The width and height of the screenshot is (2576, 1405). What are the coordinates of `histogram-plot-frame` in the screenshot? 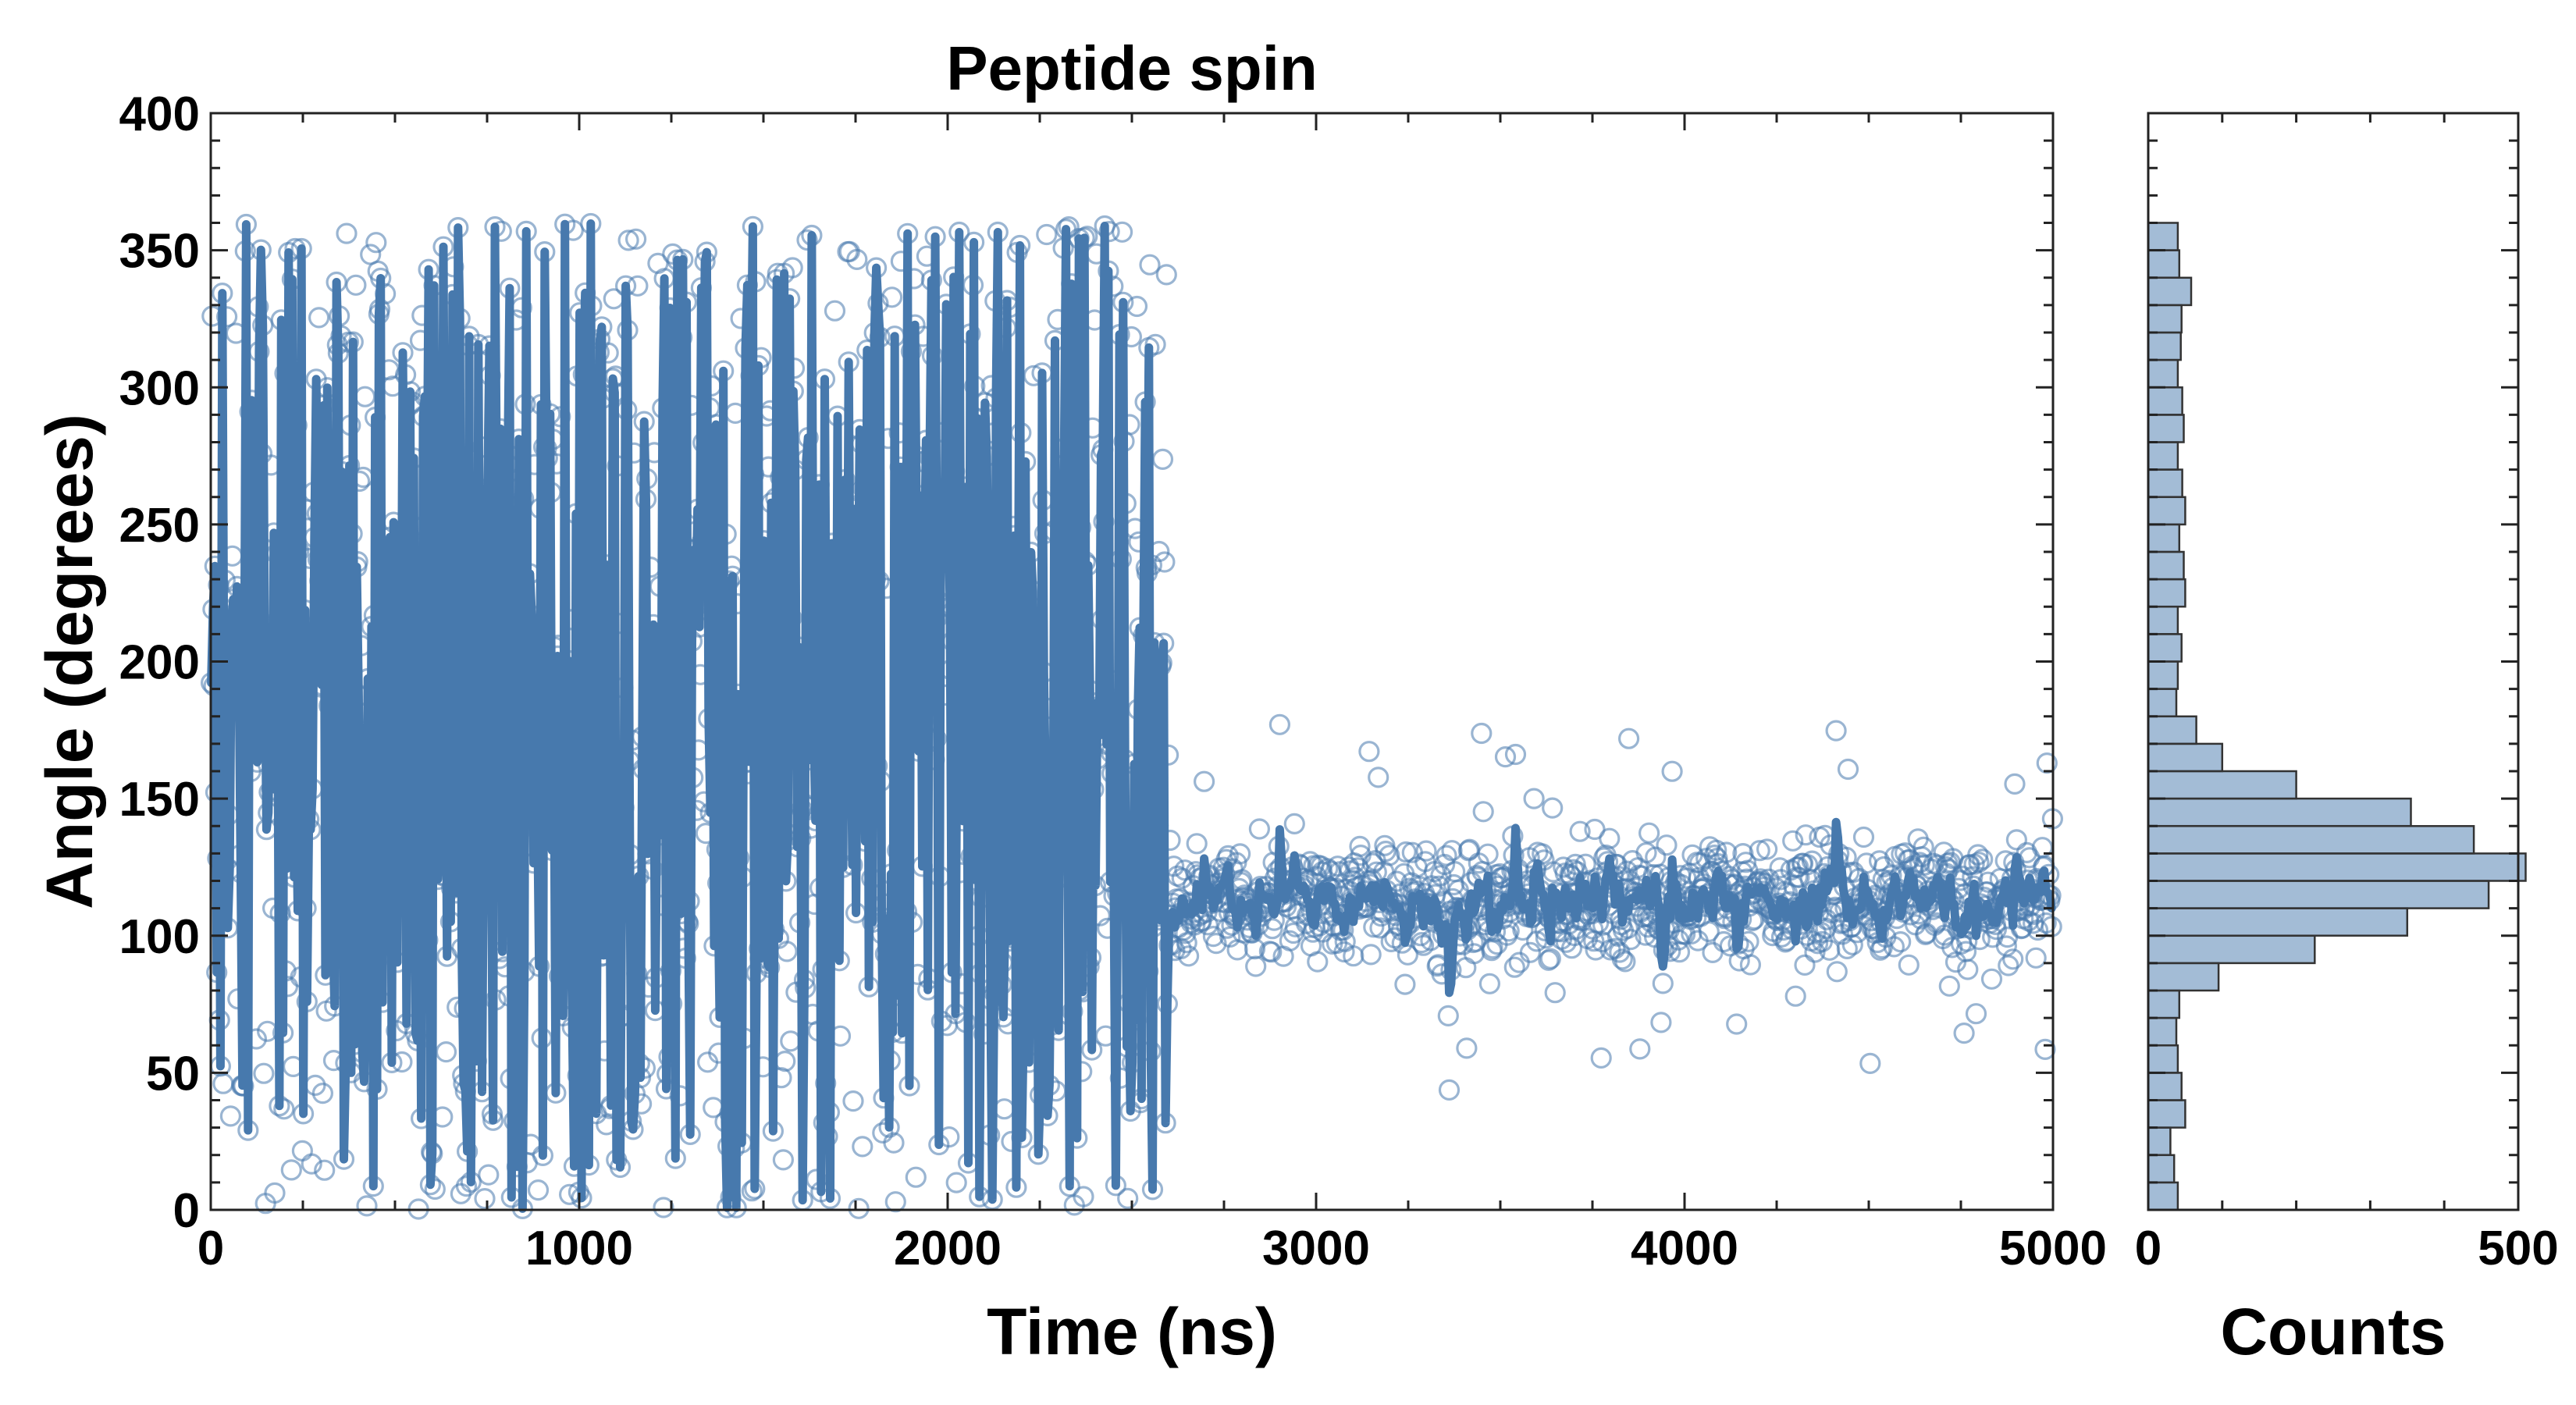 It's located at (2333, 661).